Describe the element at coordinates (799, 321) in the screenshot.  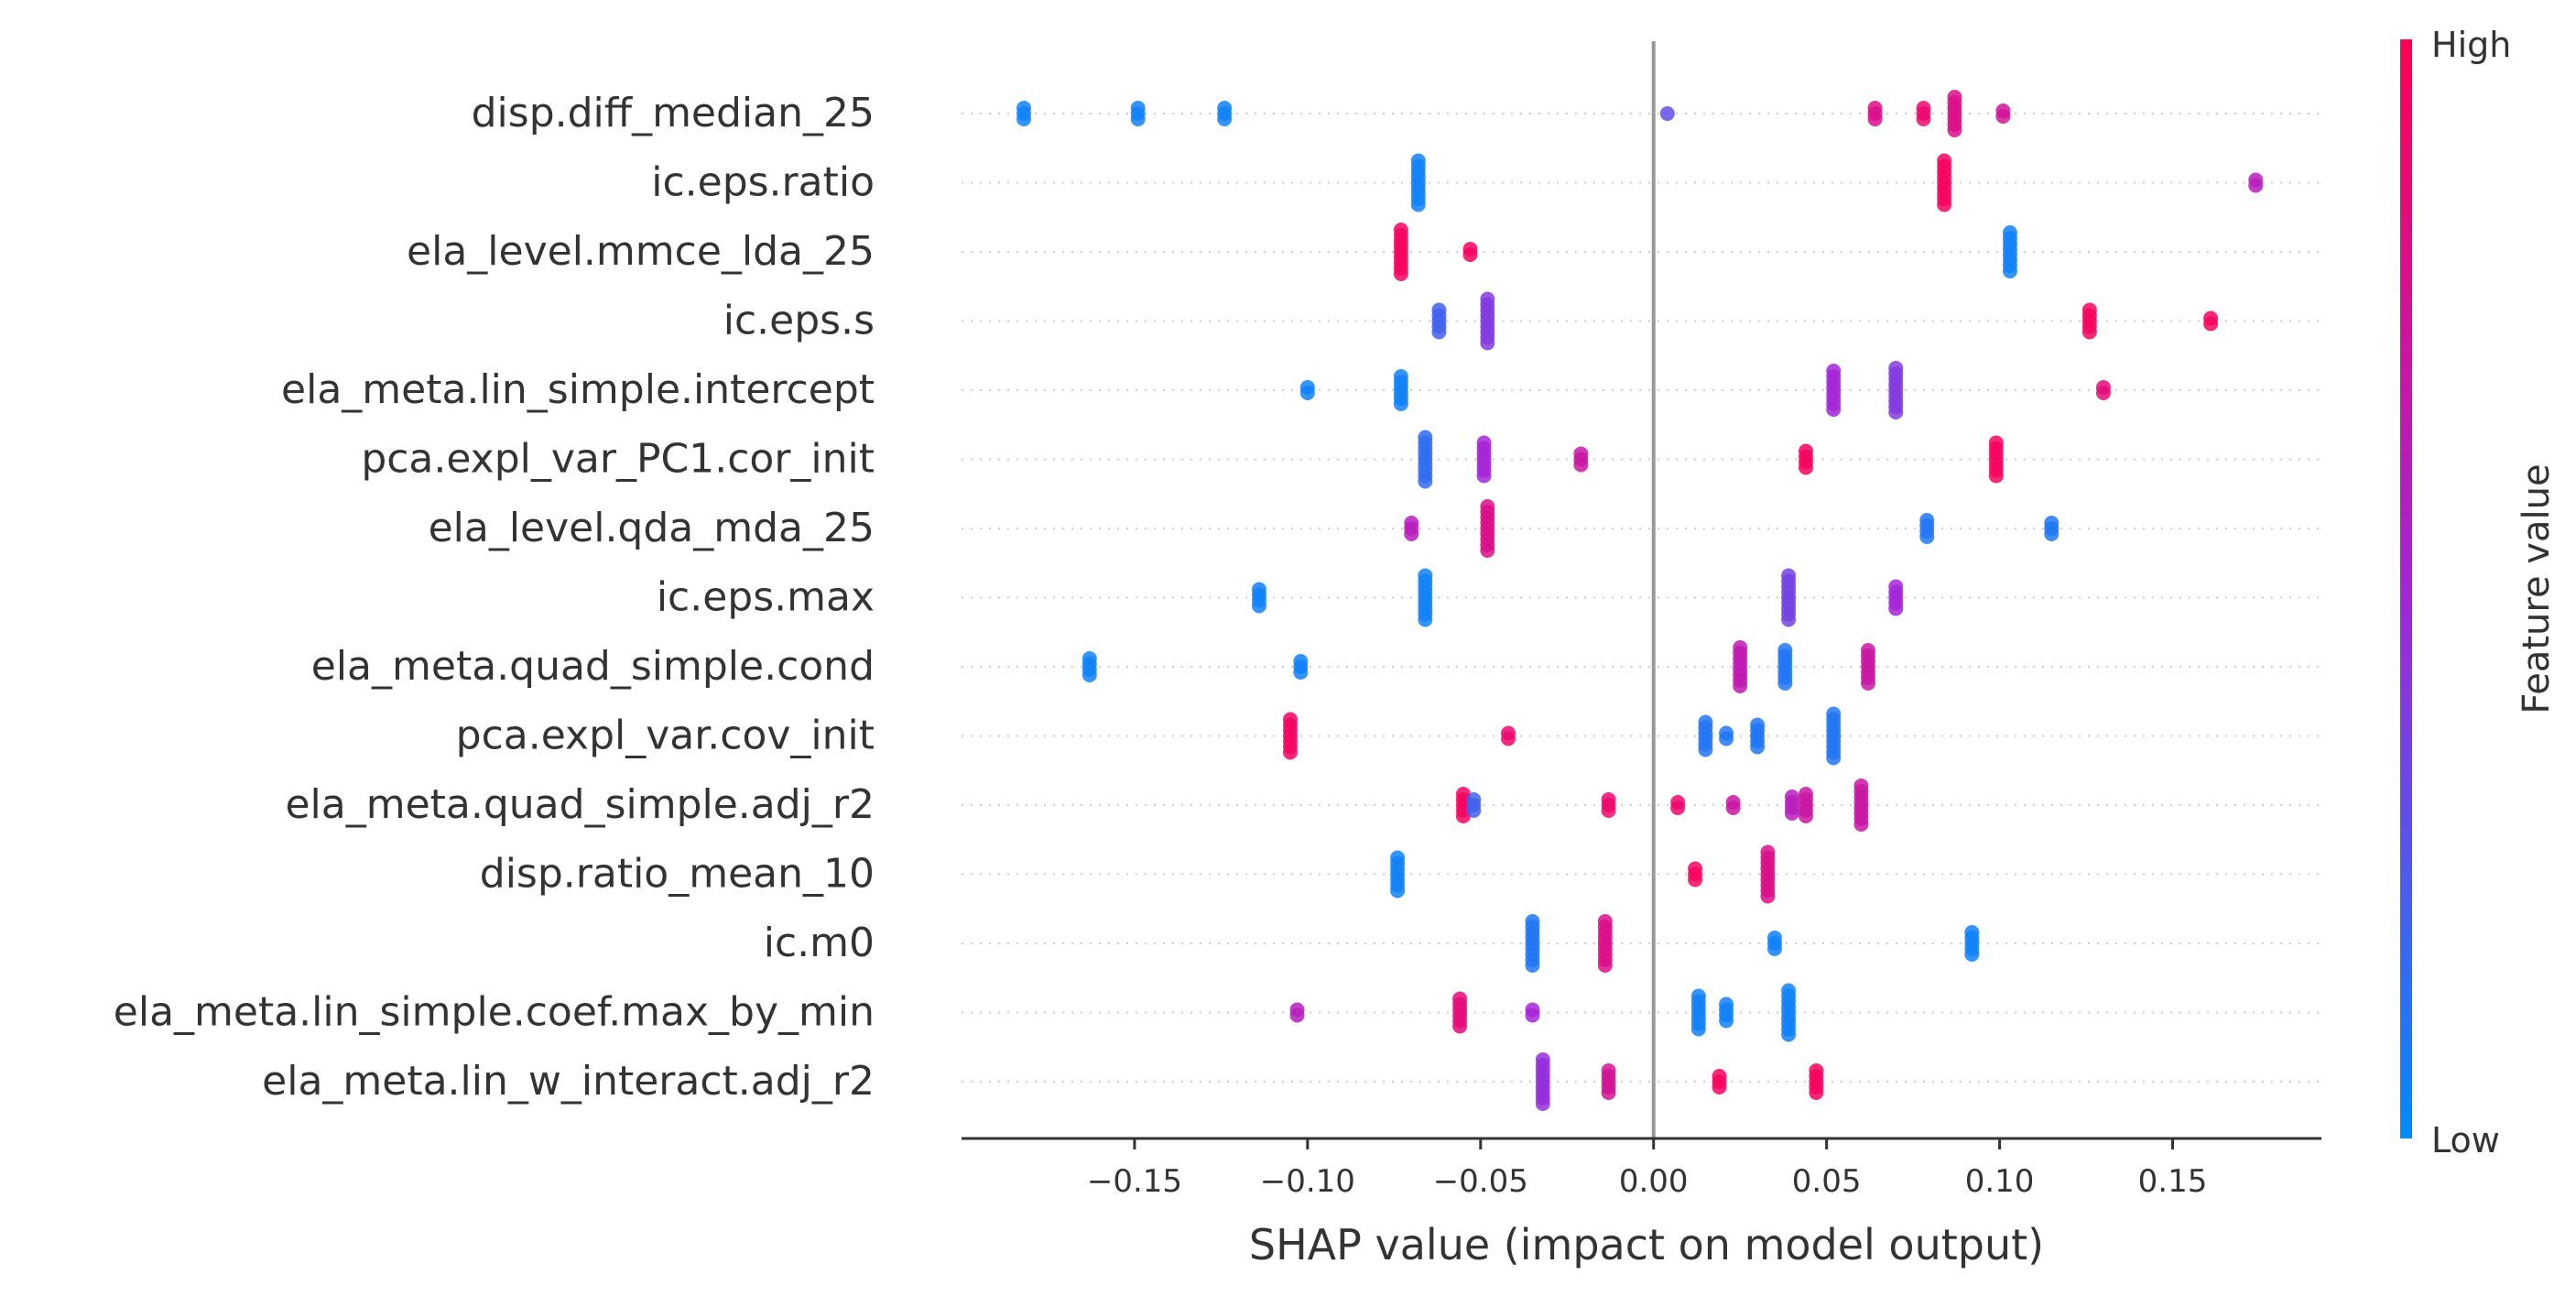
I see `feature-label: ic.eps.s` at that location.